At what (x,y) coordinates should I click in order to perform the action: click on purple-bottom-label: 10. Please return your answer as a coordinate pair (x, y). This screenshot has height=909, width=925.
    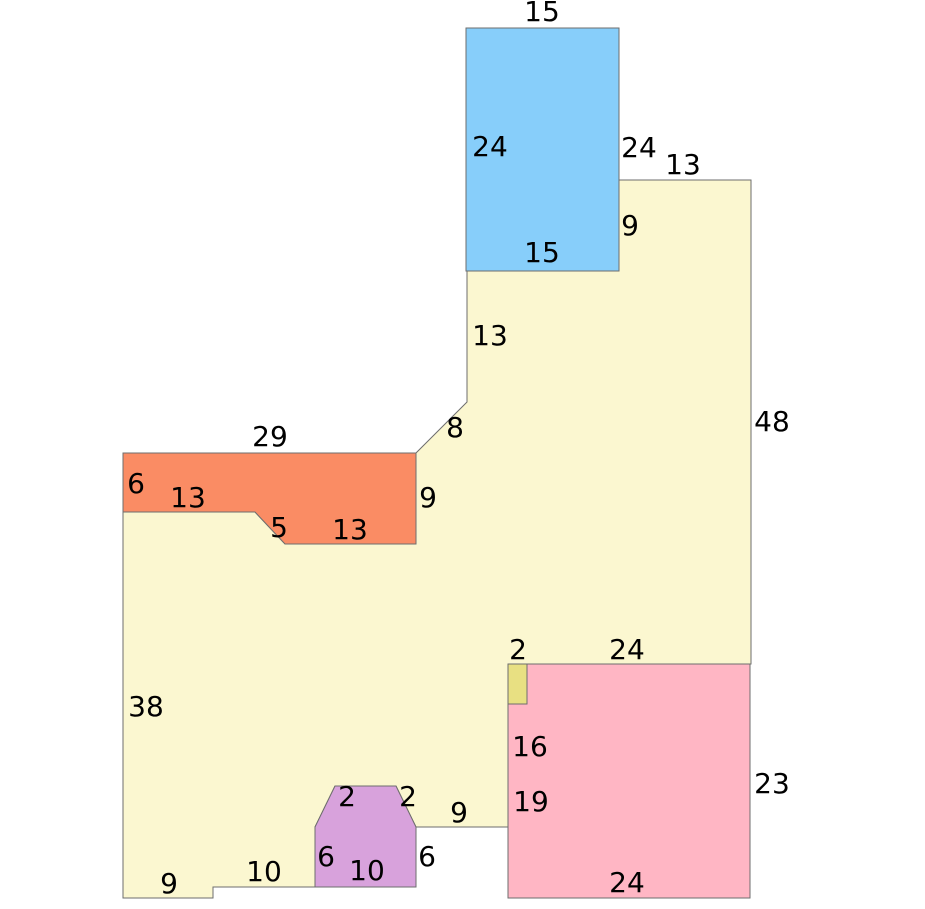
    Looking at the image, I should click on (367, 870).